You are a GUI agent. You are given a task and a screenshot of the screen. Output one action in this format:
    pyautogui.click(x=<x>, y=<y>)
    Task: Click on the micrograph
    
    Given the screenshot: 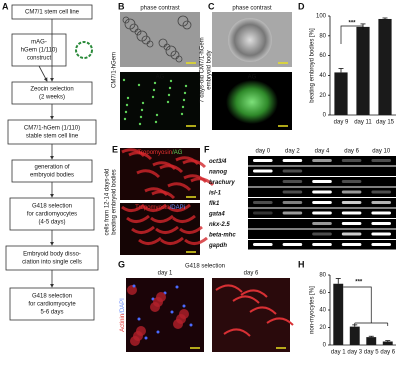 What is the action you would take?
    pyautogui.click(x=251, y=315)
    